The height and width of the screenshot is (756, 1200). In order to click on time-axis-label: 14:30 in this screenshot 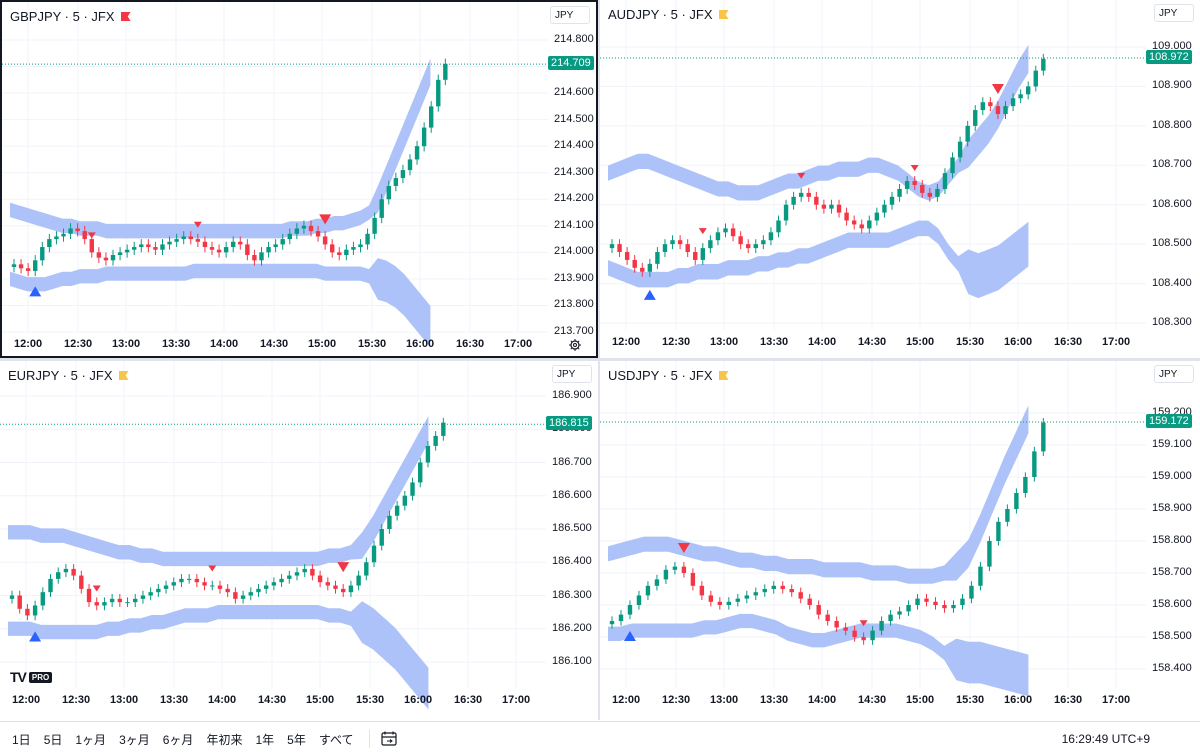, I will do `click(274, 344)`.